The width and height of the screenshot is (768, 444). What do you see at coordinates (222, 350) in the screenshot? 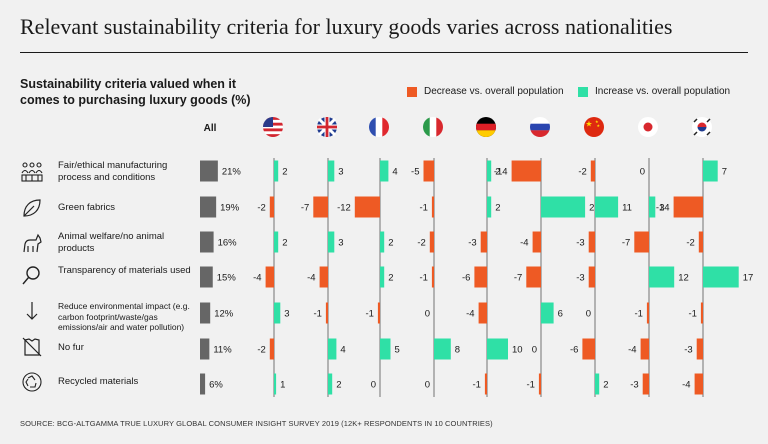
I see `all-value-label: 11%` at bounding box center [222, 350].